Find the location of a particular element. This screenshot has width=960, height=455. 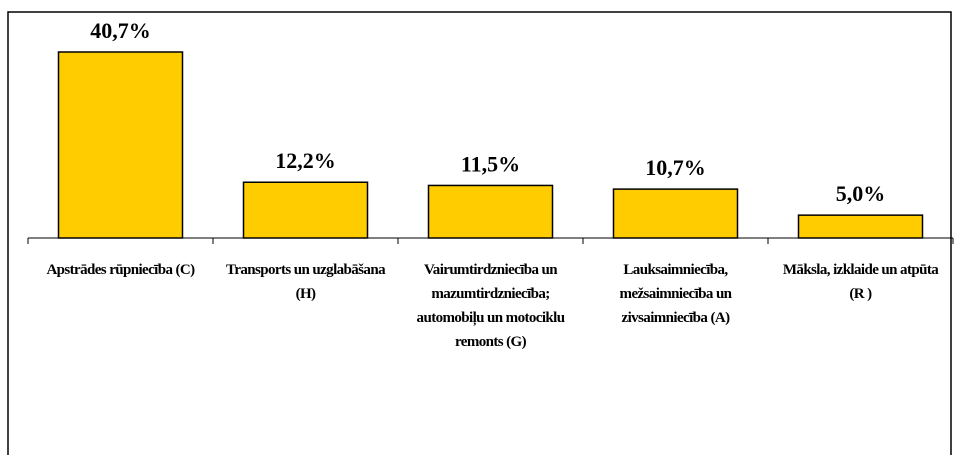

x-tick-label: Transports un uzglabāšana (H) is located at coordinates (306, 282).